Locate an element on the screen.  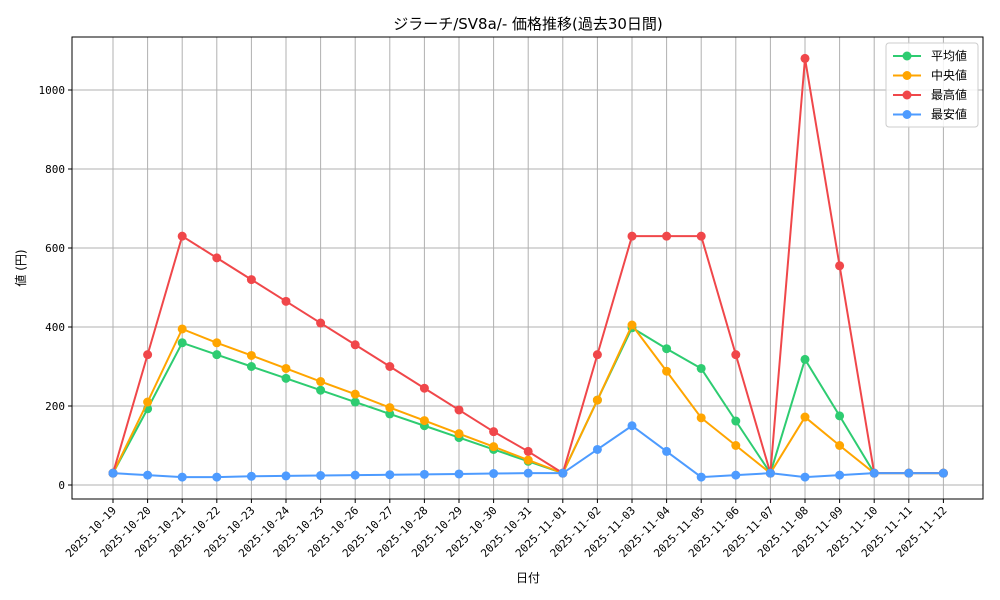
legend-item: 最安値 is located at coordinates (930, 114).